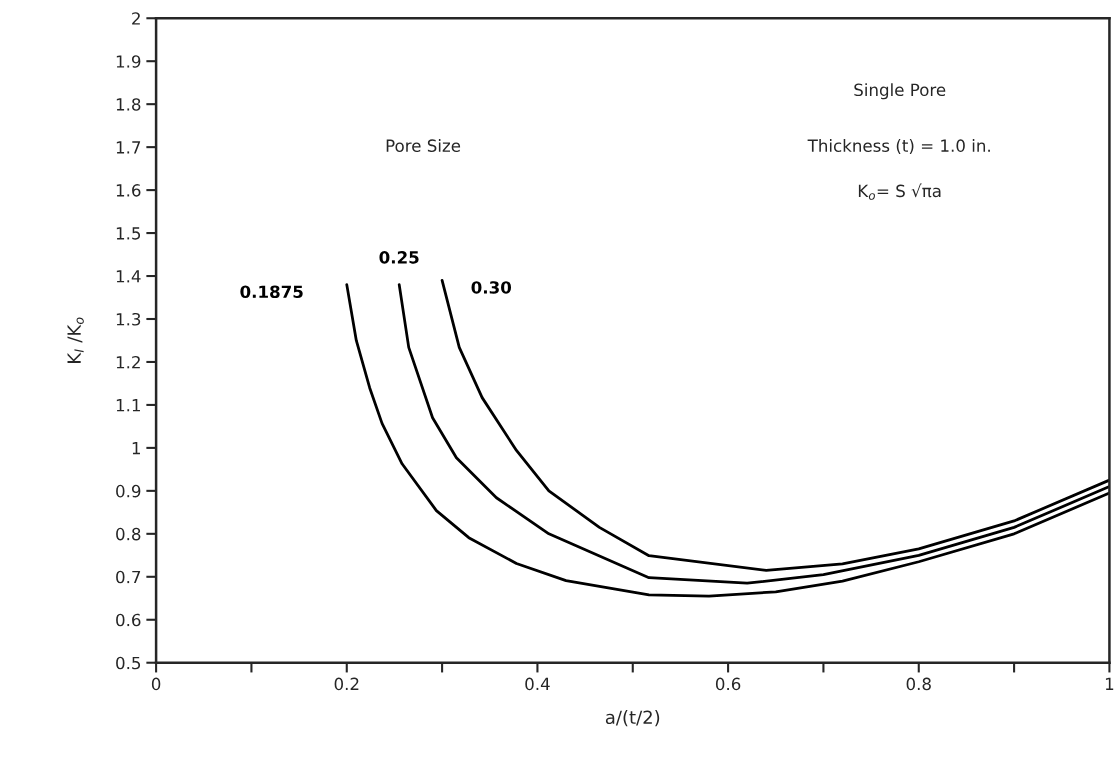  What do you see at coordinates (900, 91) in the screenshot?
I see `annotation: Single Pore` at bounding box center [900, 91].